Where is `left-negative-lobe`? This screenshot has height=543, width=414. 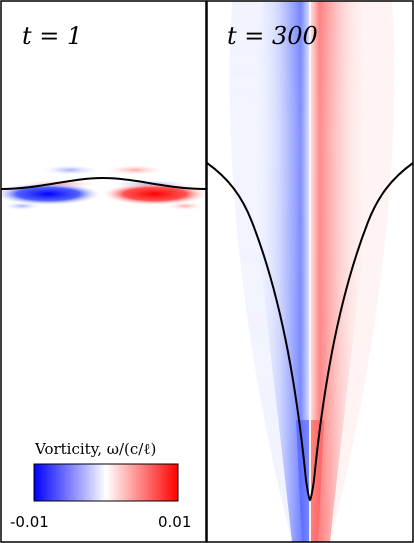 left-negative-lobe is located at coordinates (50, 194).